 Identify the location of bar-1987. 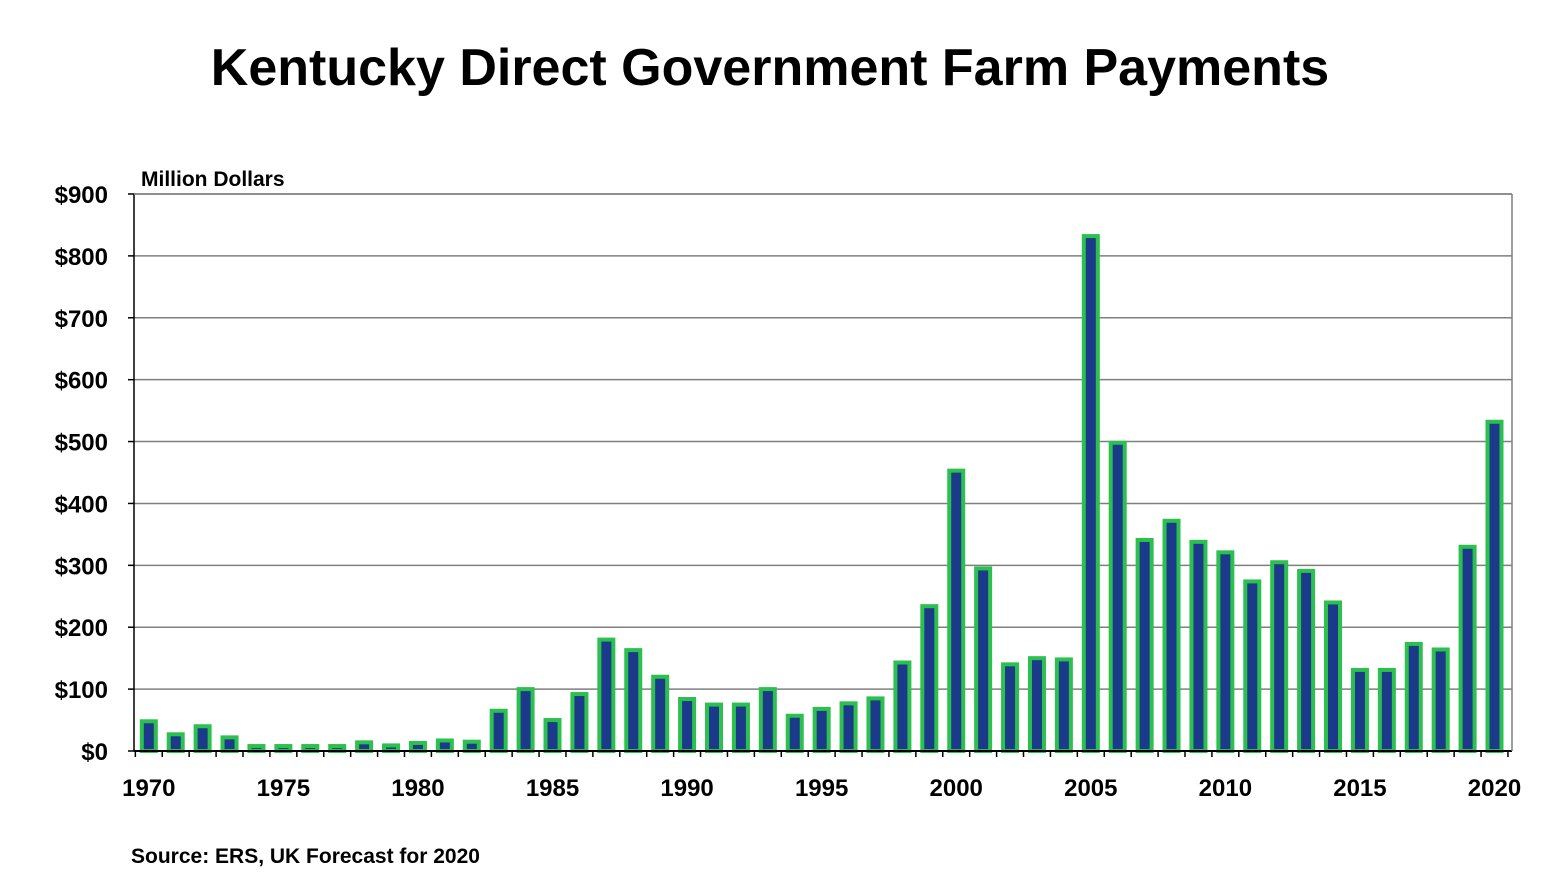
(606, 695).